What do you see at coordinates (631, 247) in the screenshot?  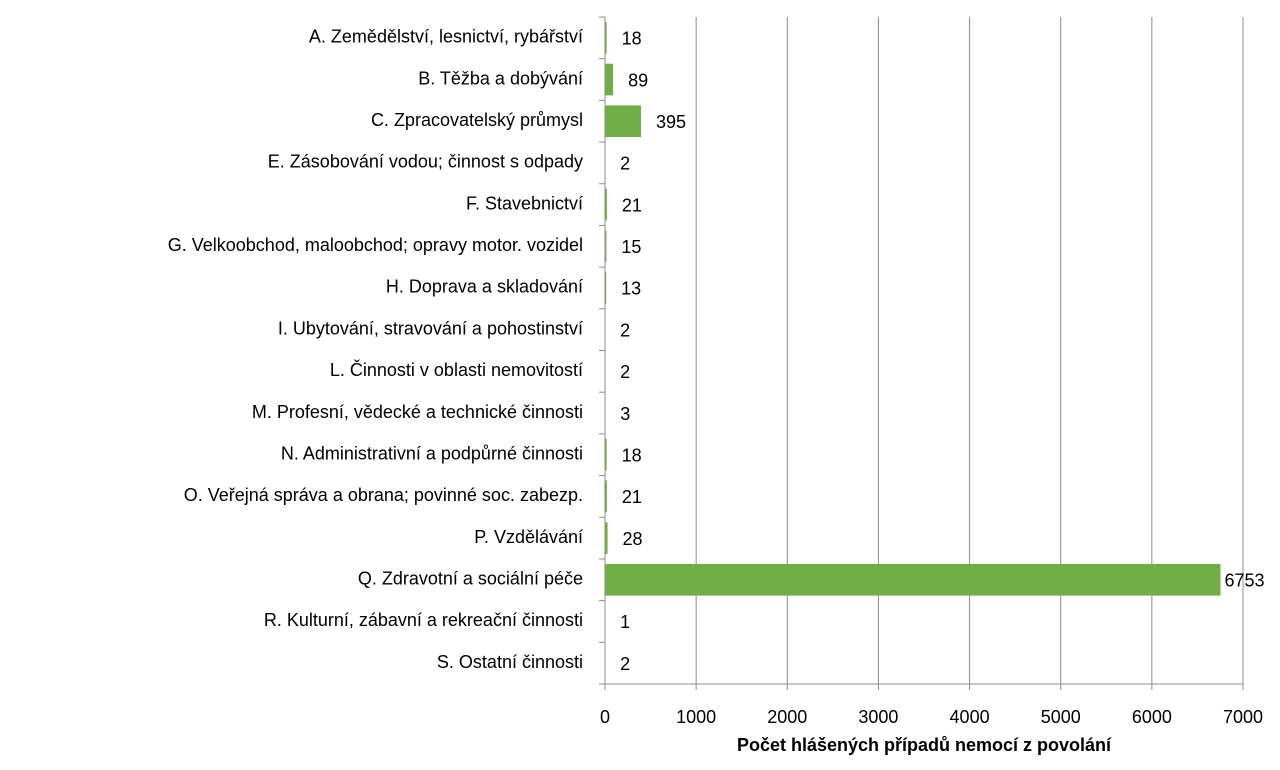 I see `data-label: 15` at bounding box center [631, 247].